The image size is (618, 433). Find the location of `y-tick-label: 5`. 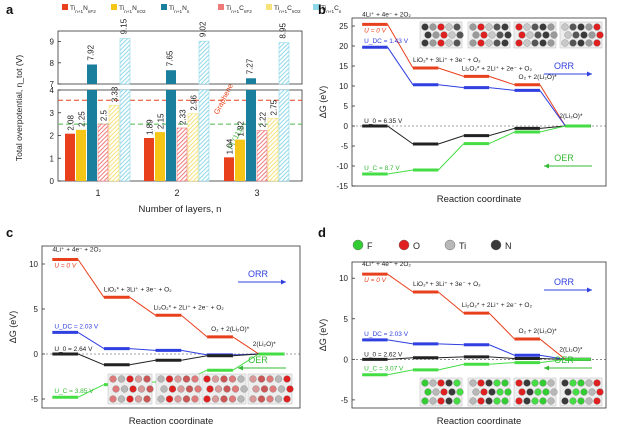

y-tick-label: 5 is located at coordinates (346, 319).